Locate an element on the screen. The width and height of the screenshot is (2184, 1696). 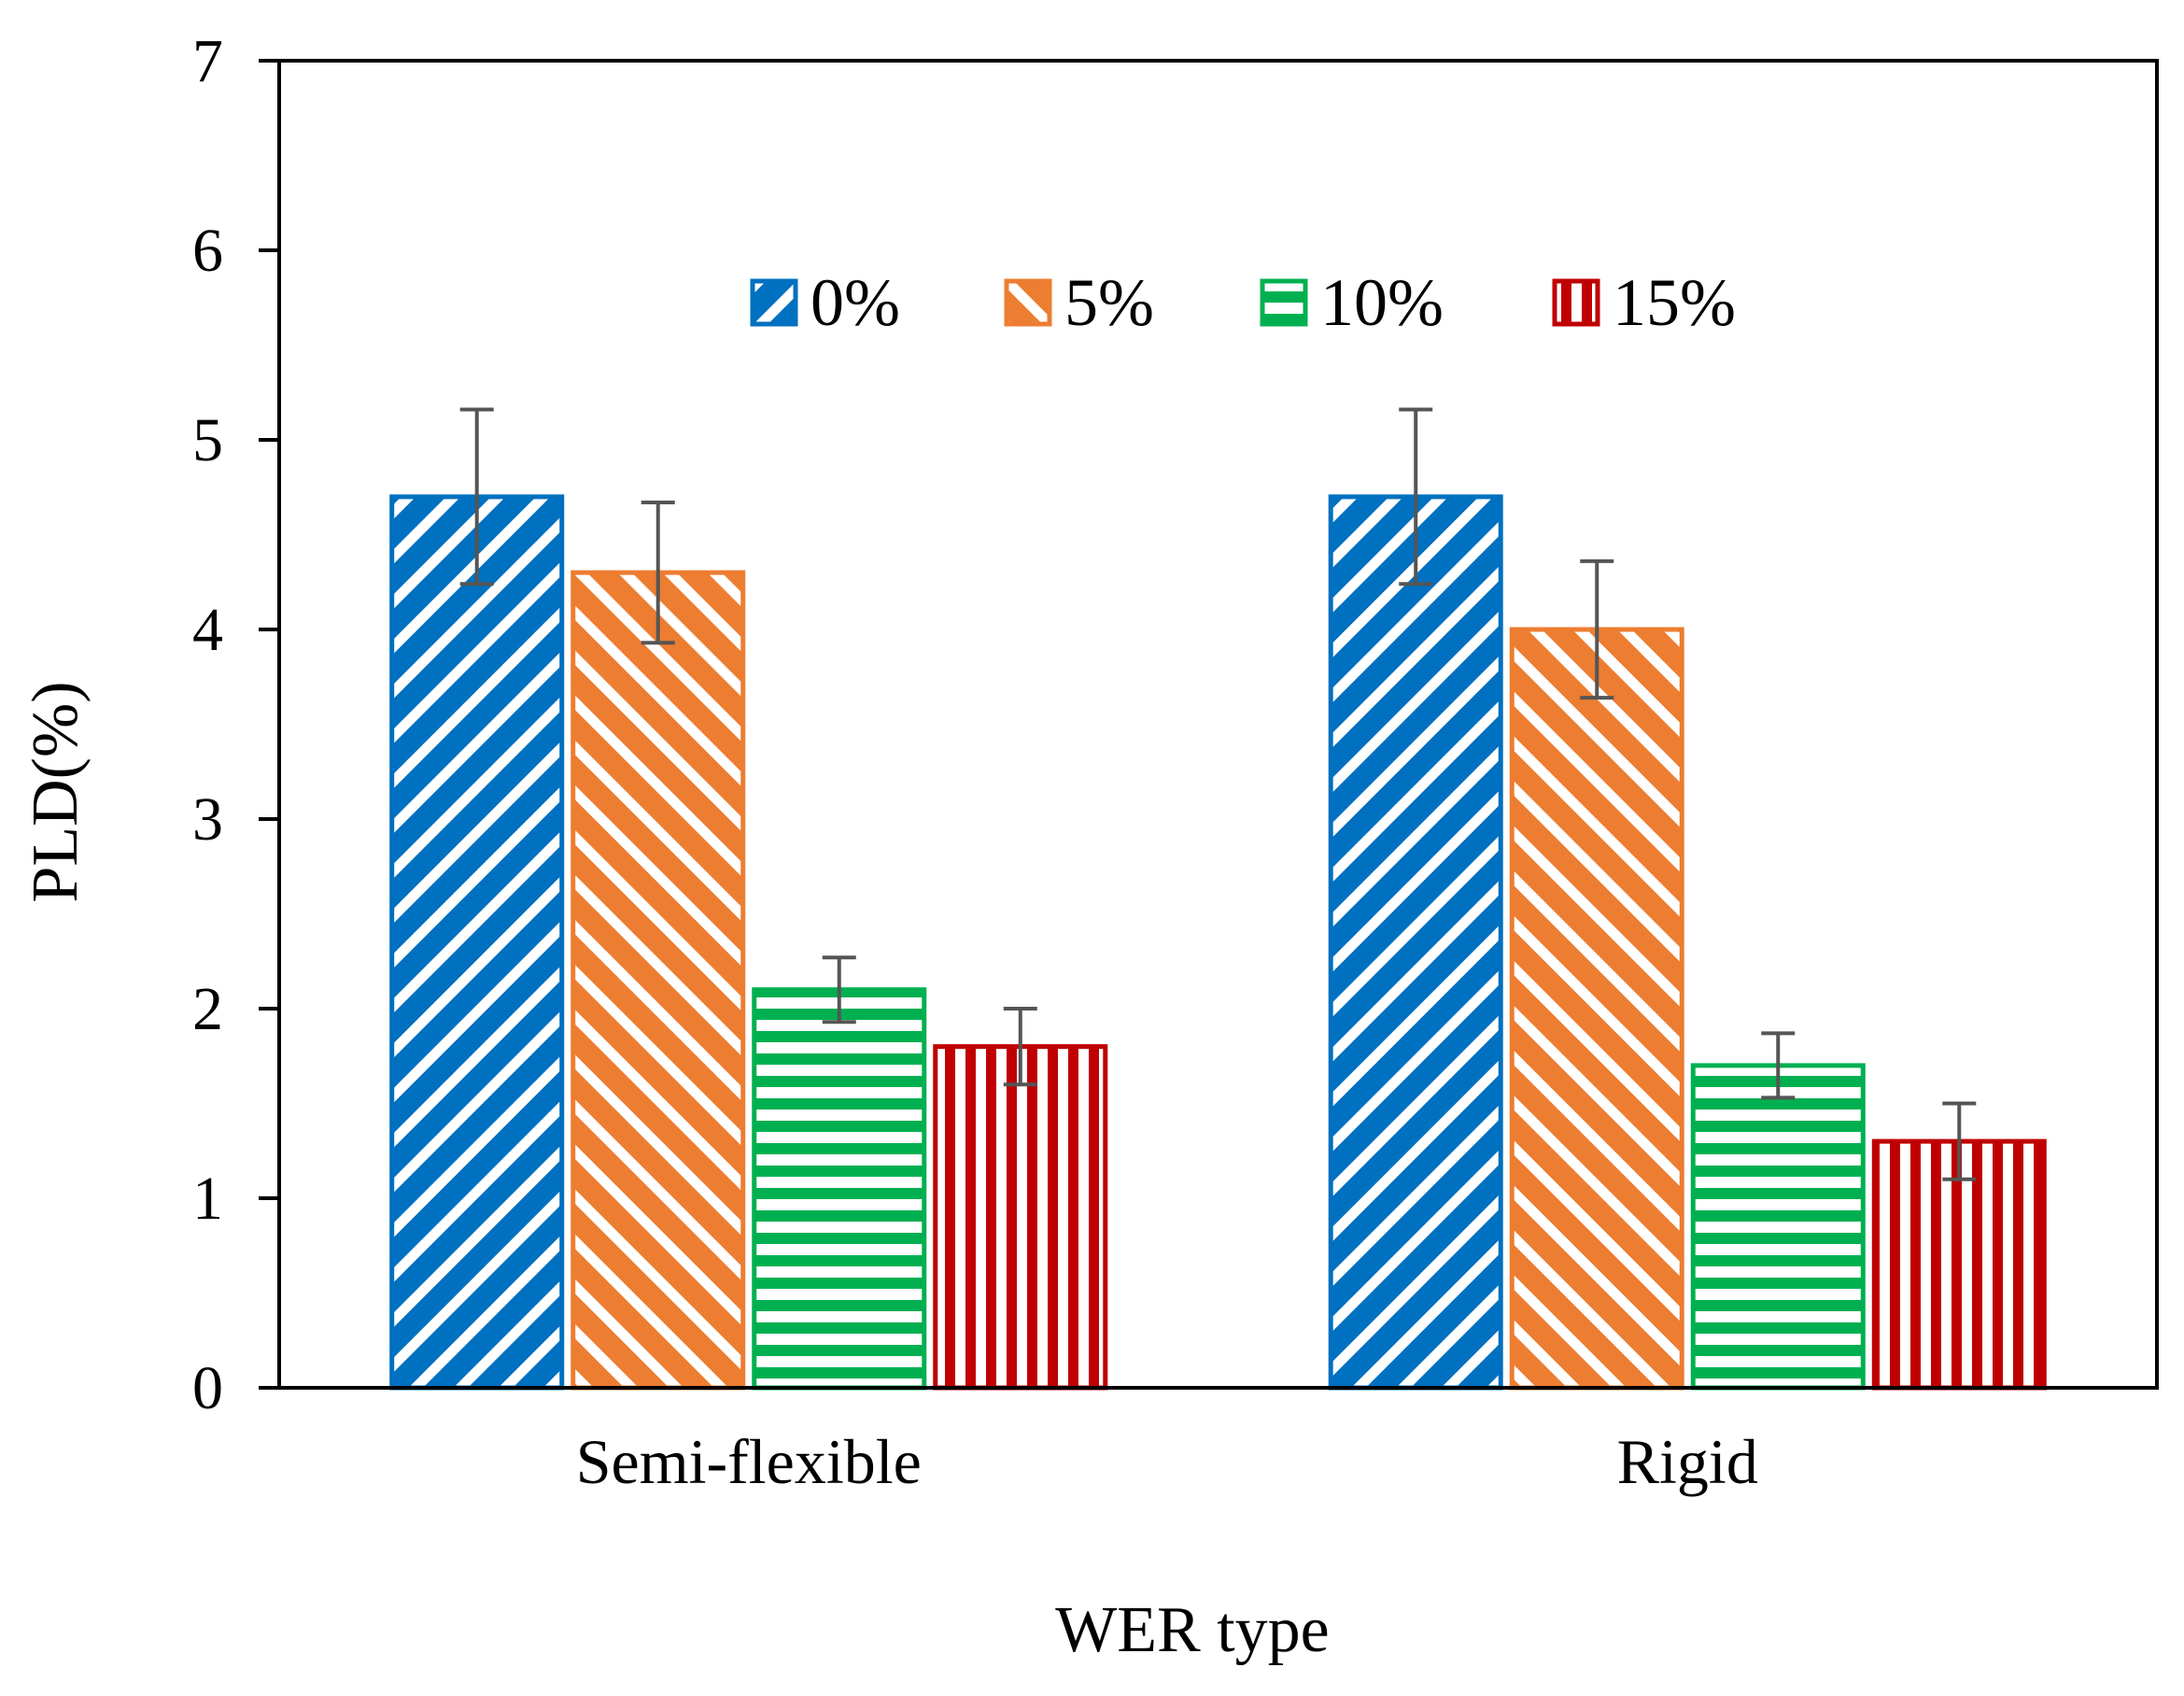
x-category-label-rigid: Rigid is located at coordinates (1687, 1461).